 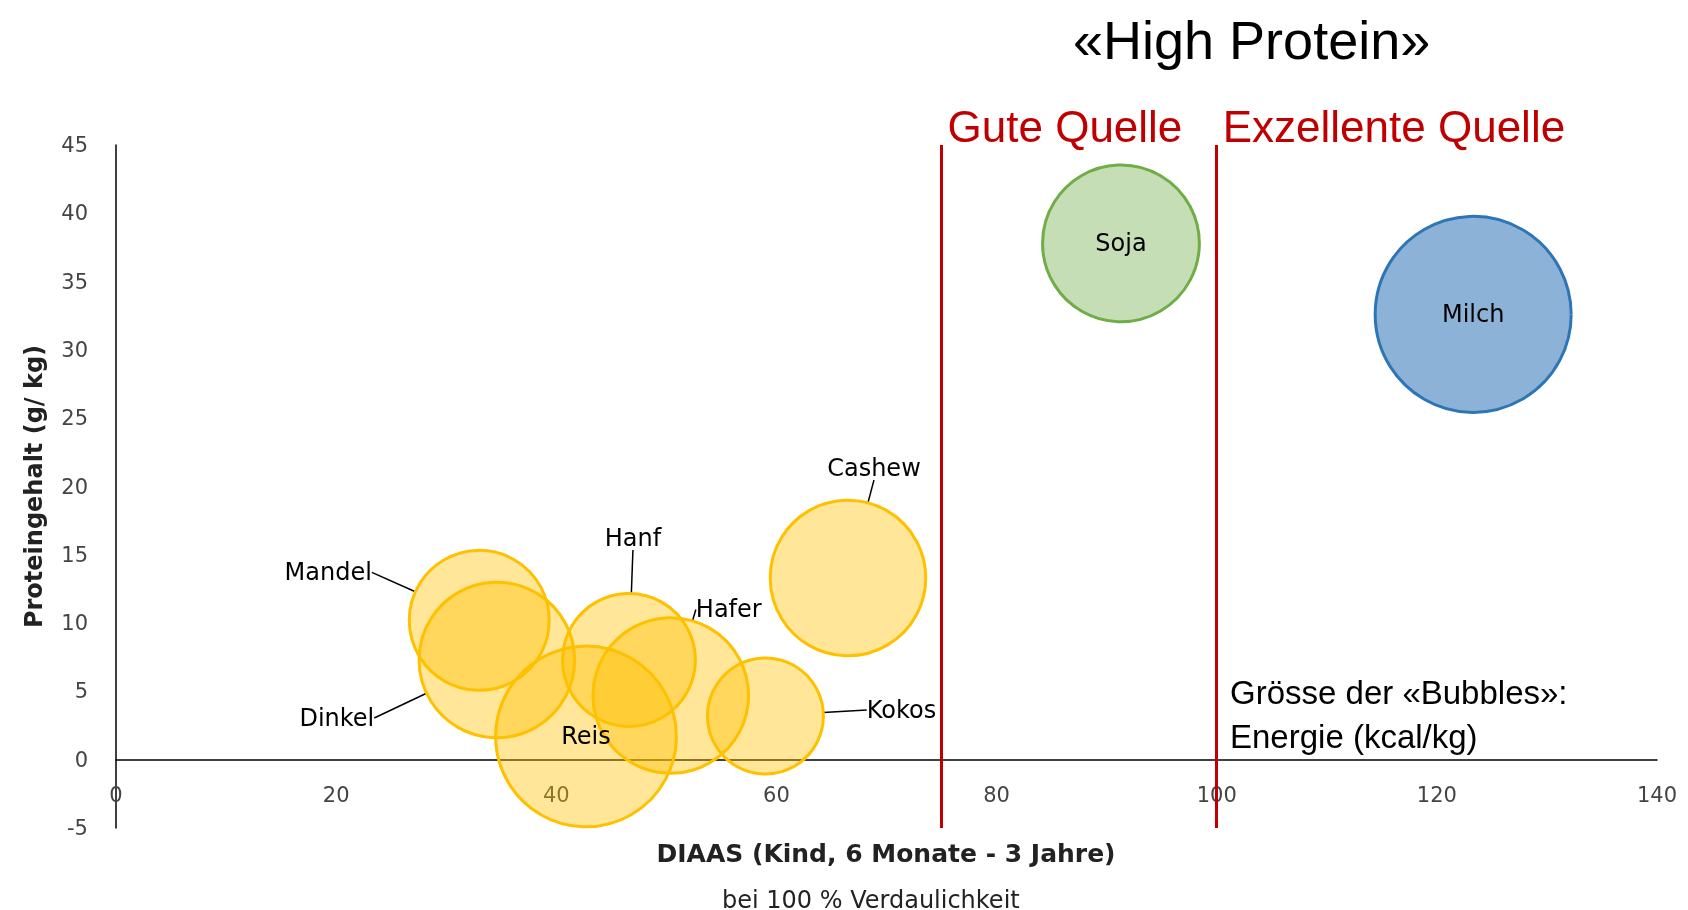 I want to click on y-axis-title: Proteingehalt (g/ kg), so click(x=34, y=486).